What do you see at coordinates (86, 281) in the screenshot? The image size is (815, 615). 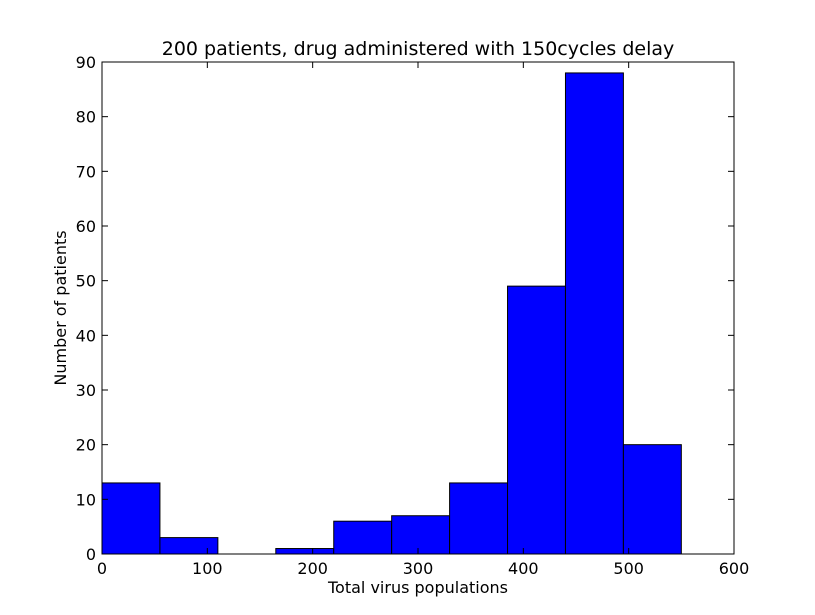 I see `y-tick-label: 50` at bounding box center [86, 281].